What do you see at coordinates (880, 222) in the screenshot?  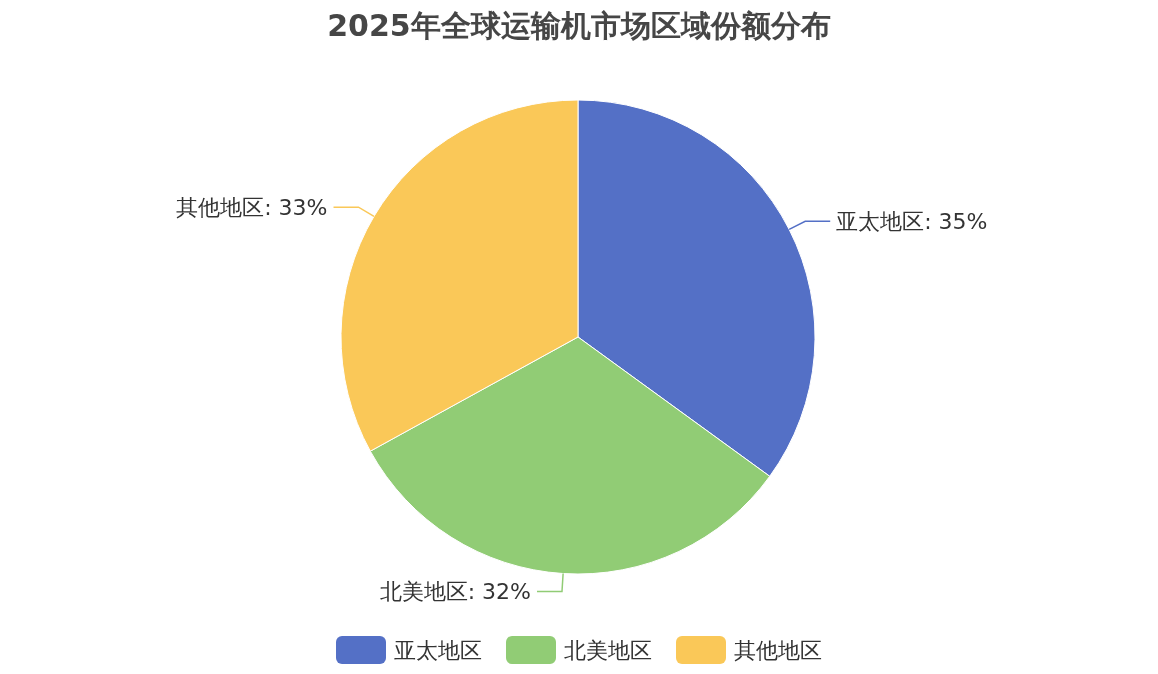 I see `slice-label: 亚太地区` at bounding box center [880, 222].